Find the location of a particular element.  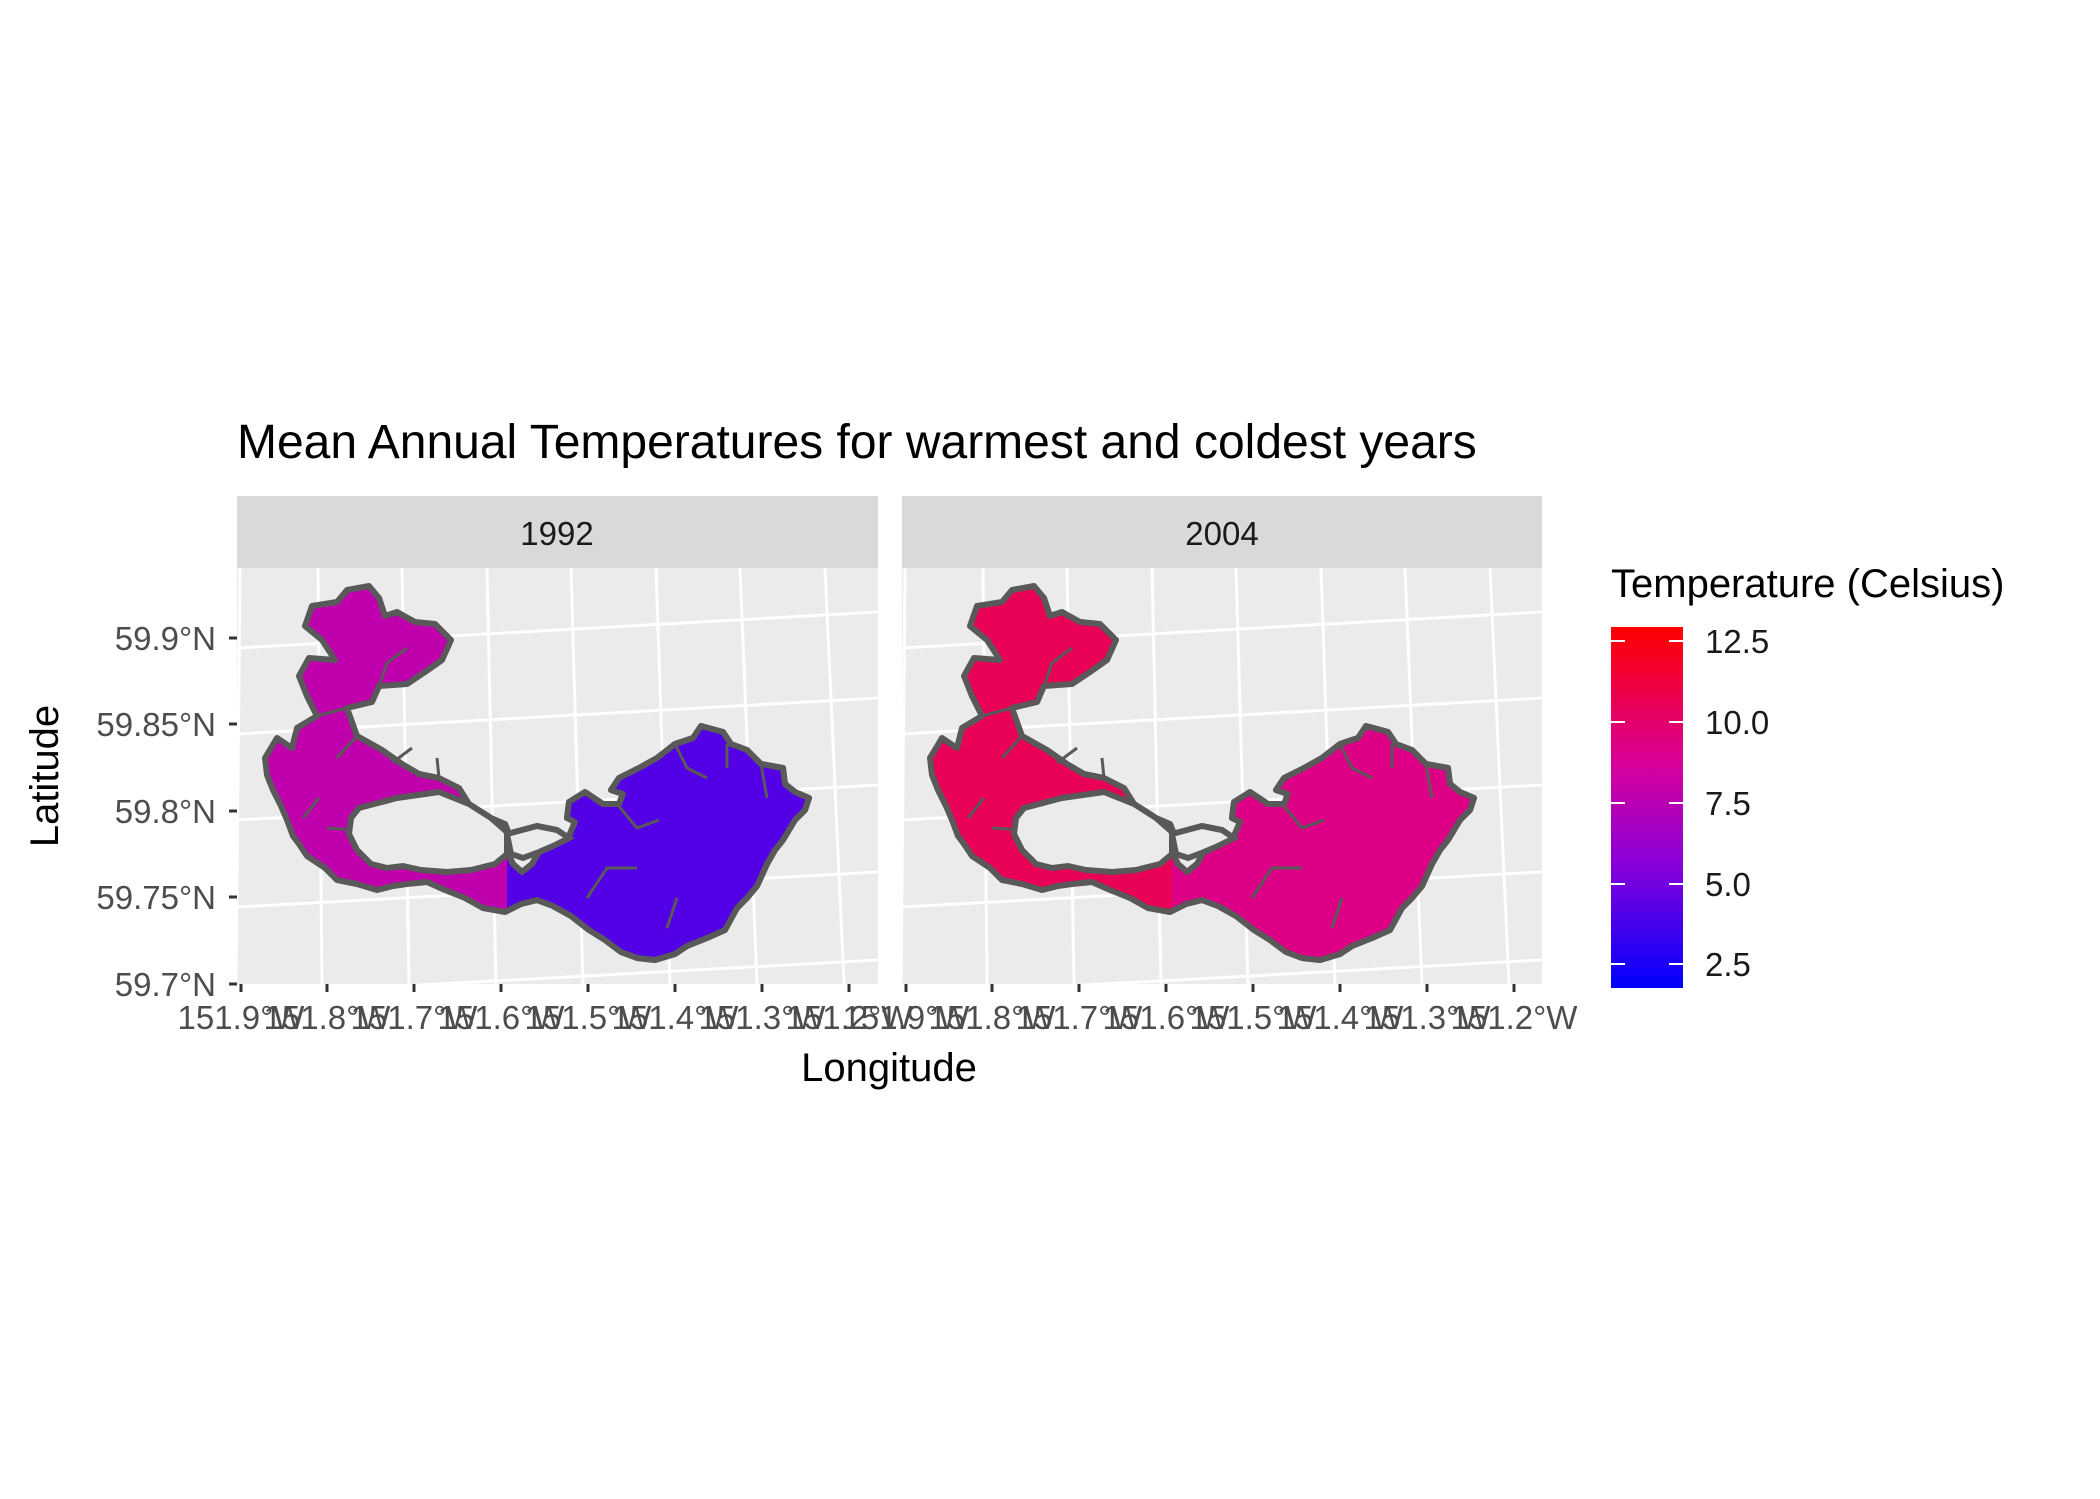

facet-strip-2004 is located at coordinates (1222, 532).